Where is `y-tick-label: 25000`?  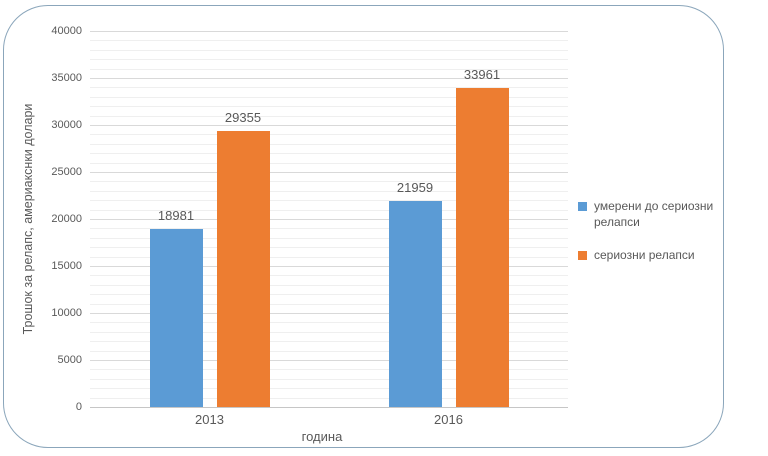 y-tick-label: 25000 is located at coordinates (66, 172).